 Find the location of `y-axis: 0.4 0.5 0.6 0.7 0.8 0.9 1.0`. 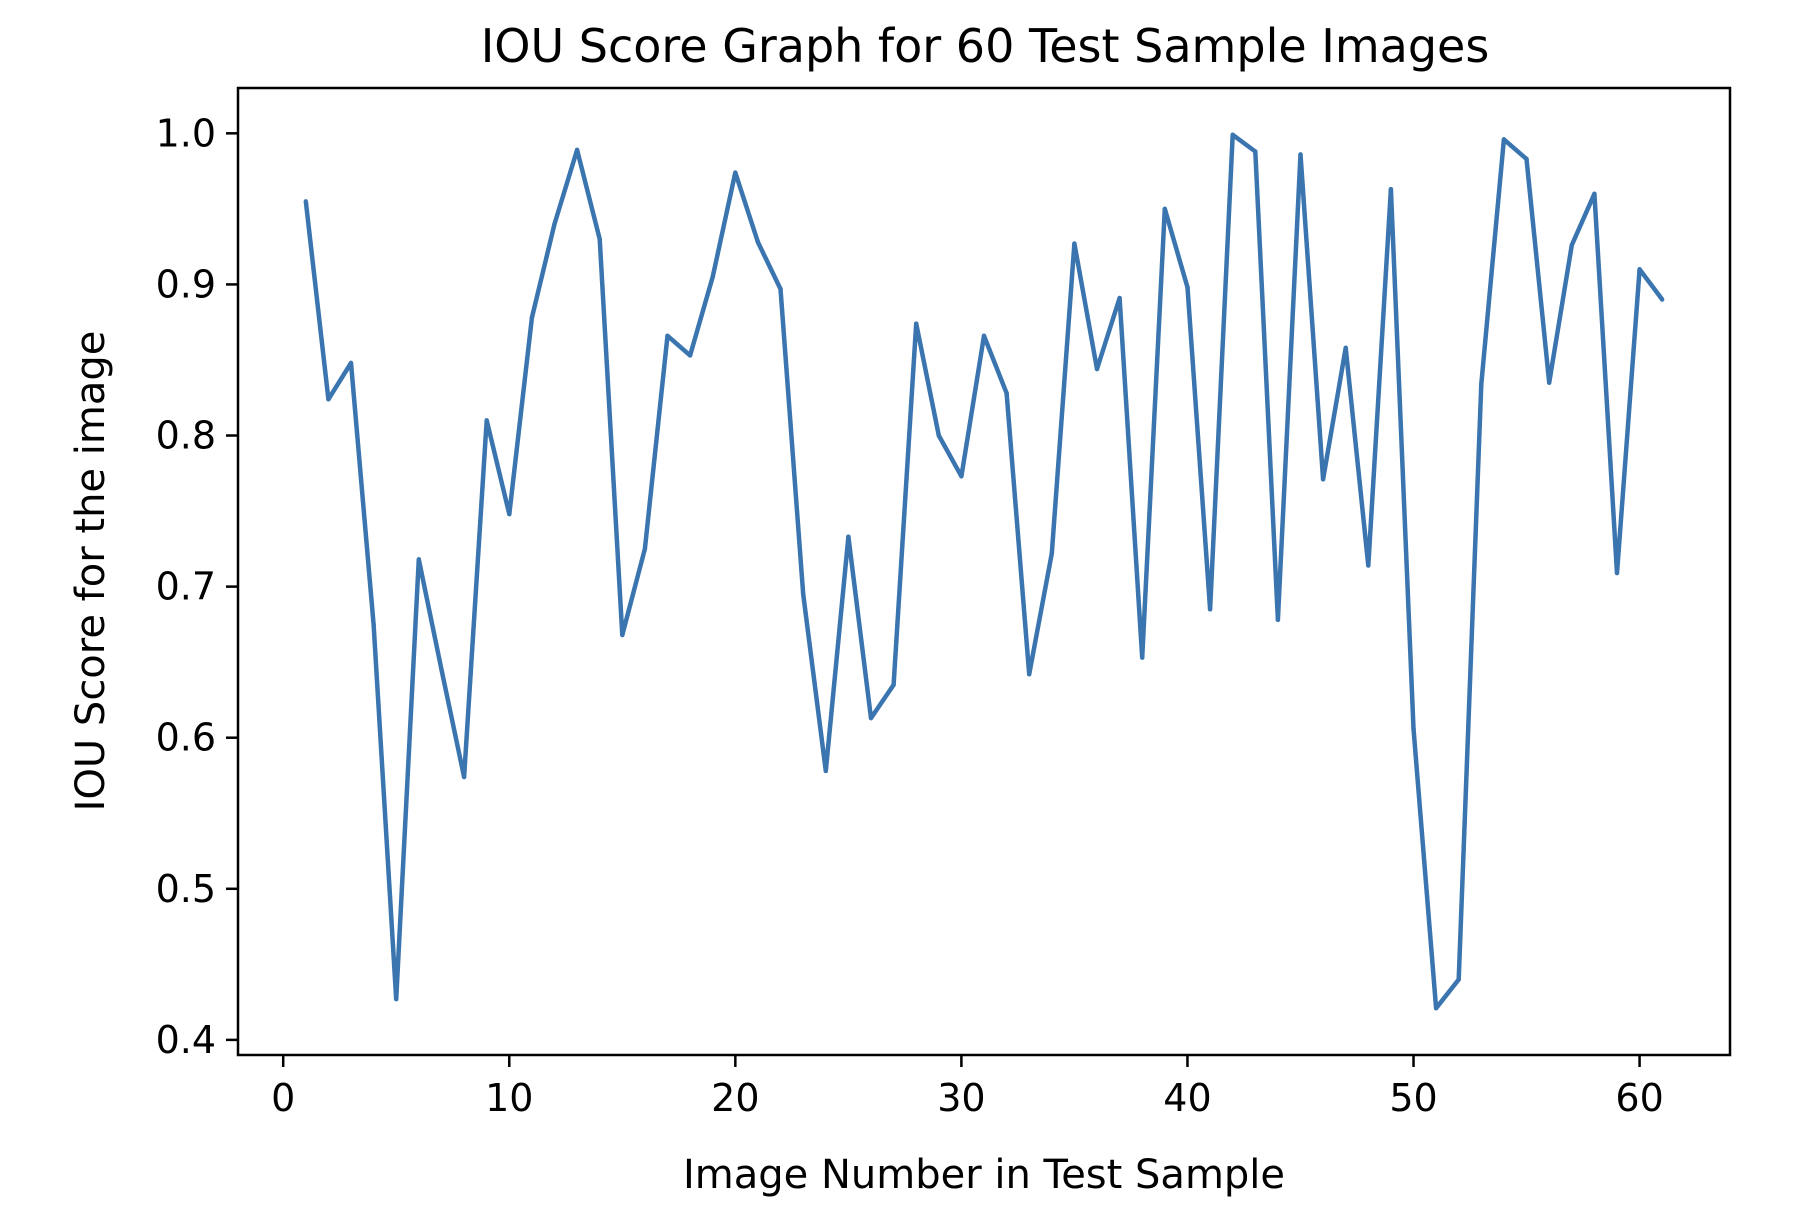

y-axis: 0.4 0.5 0.6 0.7 0.8 0.9 1.0 is located at coordinates (197, 586).